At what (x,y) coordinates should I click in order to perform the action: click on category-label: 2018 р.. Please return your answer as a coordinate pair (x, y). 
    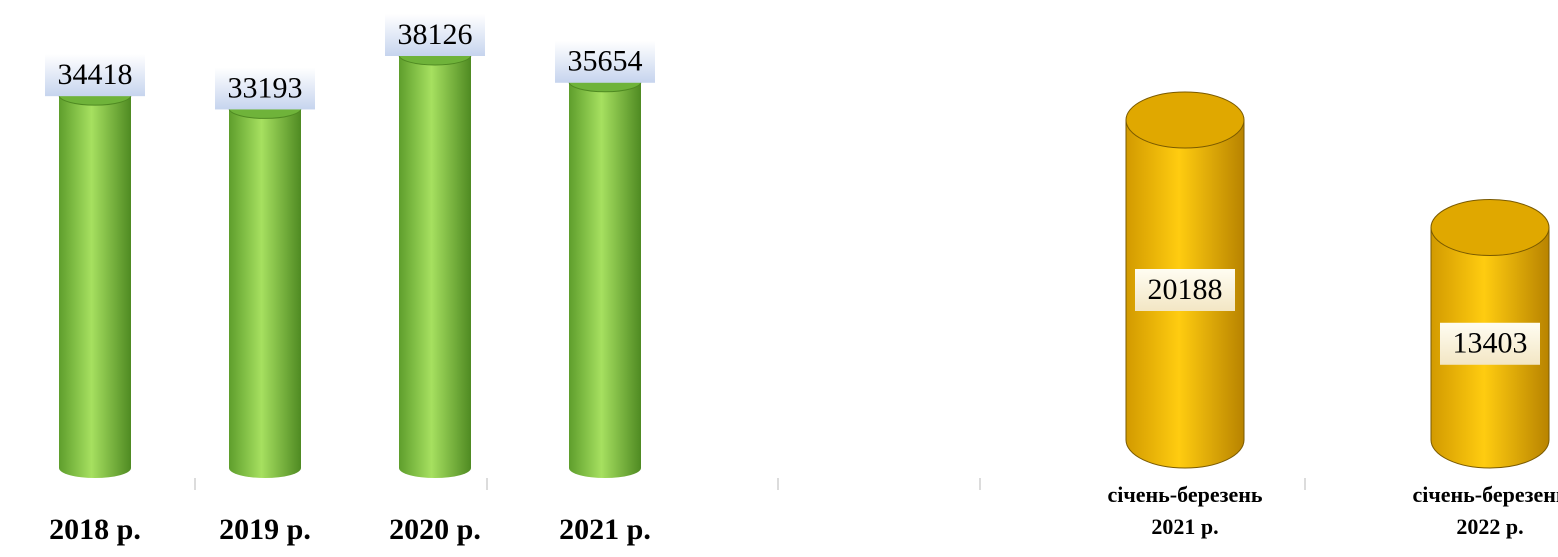
    Looking at the image, I should click on (95, 529).